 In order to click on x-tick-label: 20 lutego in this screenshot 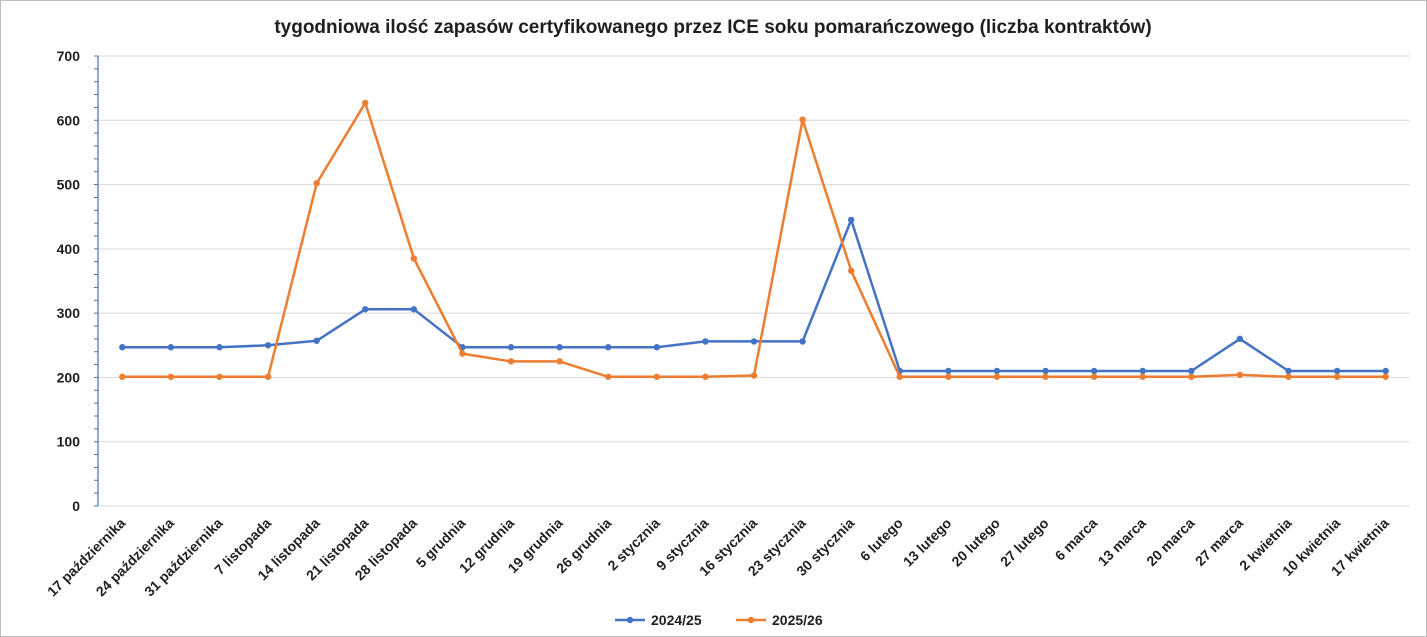, I will do `click(975, 542)`.